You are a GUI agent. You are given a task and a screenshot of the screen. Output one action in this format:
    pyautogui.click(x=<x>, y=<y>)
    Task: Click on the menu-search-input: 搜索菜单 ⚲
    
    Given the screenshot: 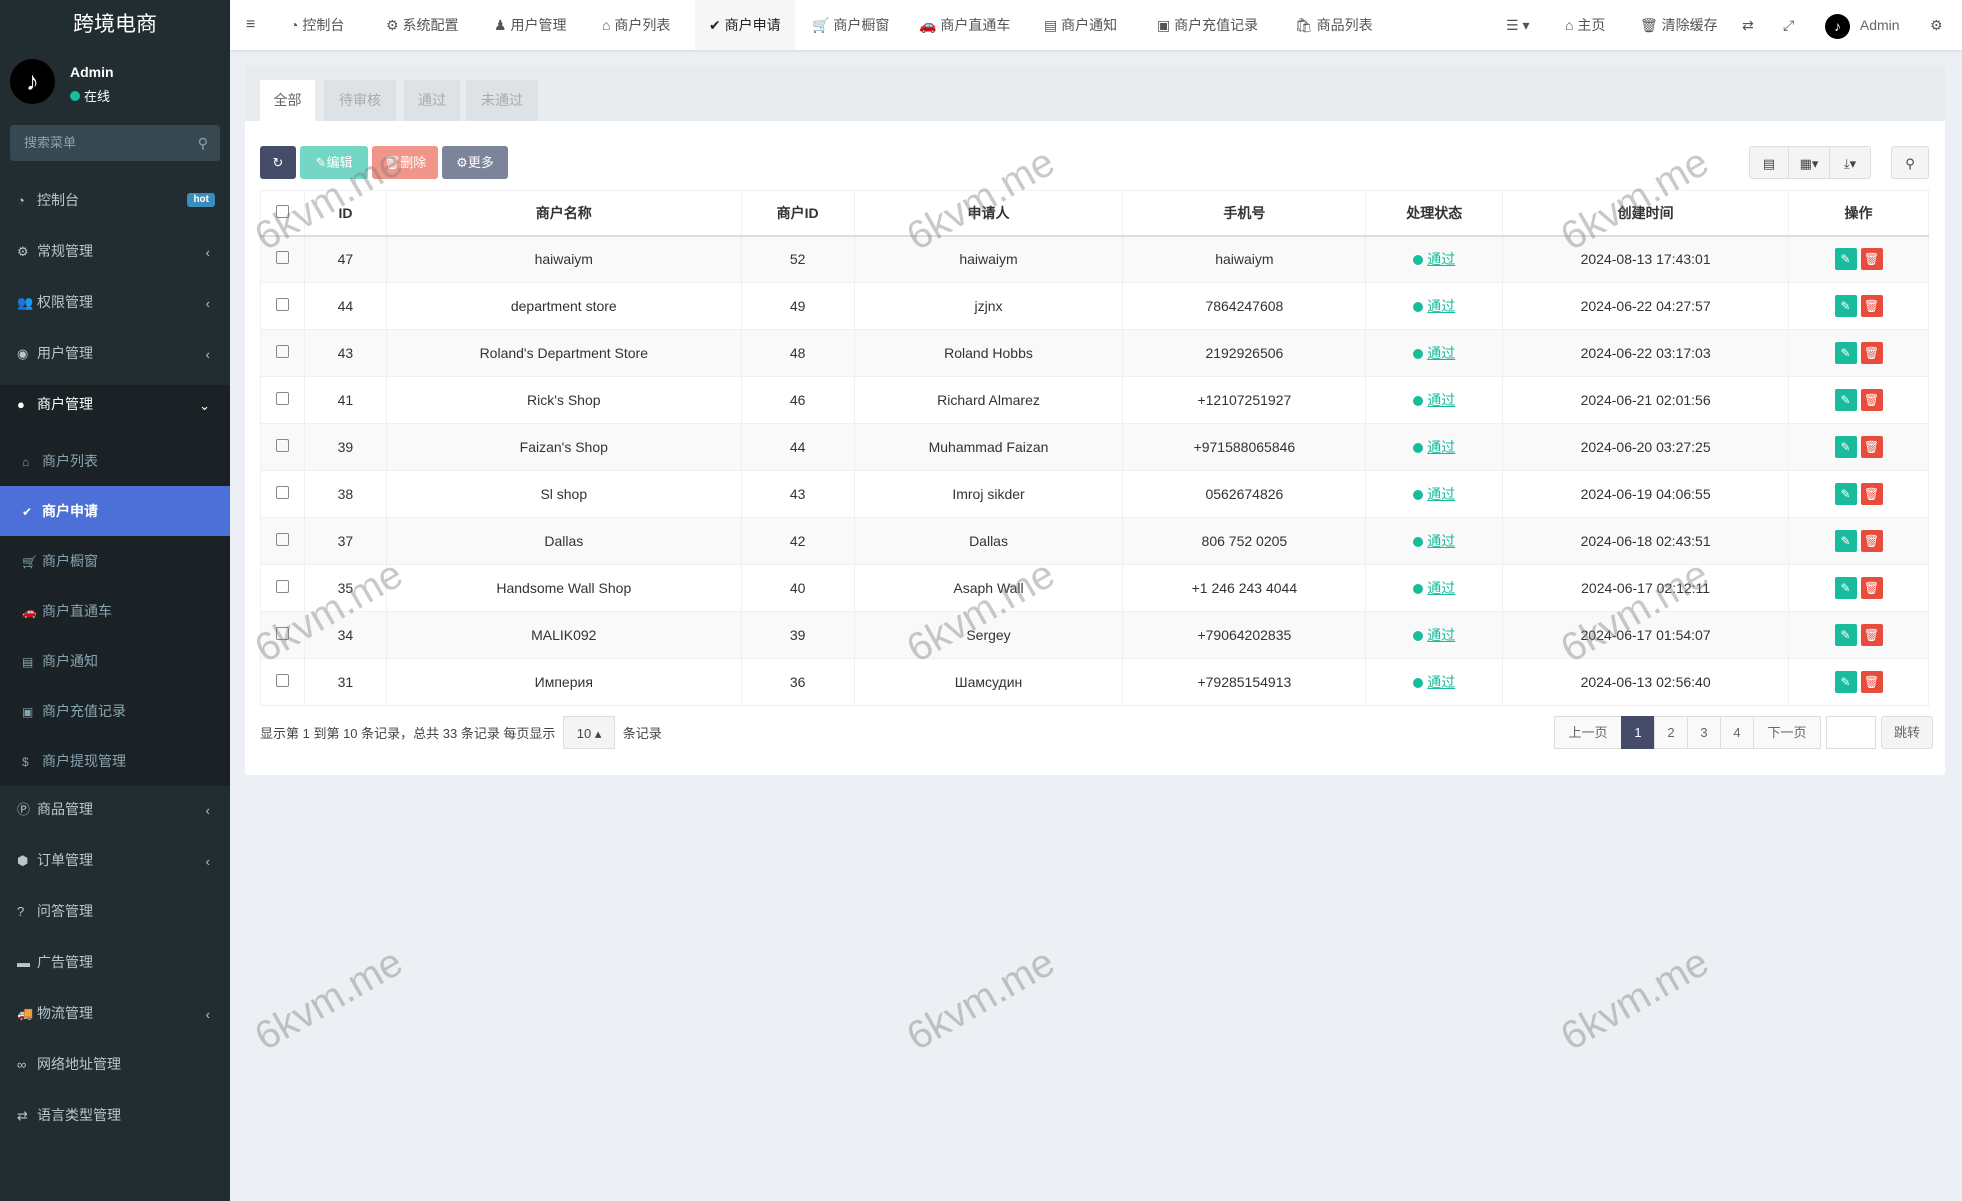 What is the action you would take?
    pyautogui.click(x=115, y=143)
    